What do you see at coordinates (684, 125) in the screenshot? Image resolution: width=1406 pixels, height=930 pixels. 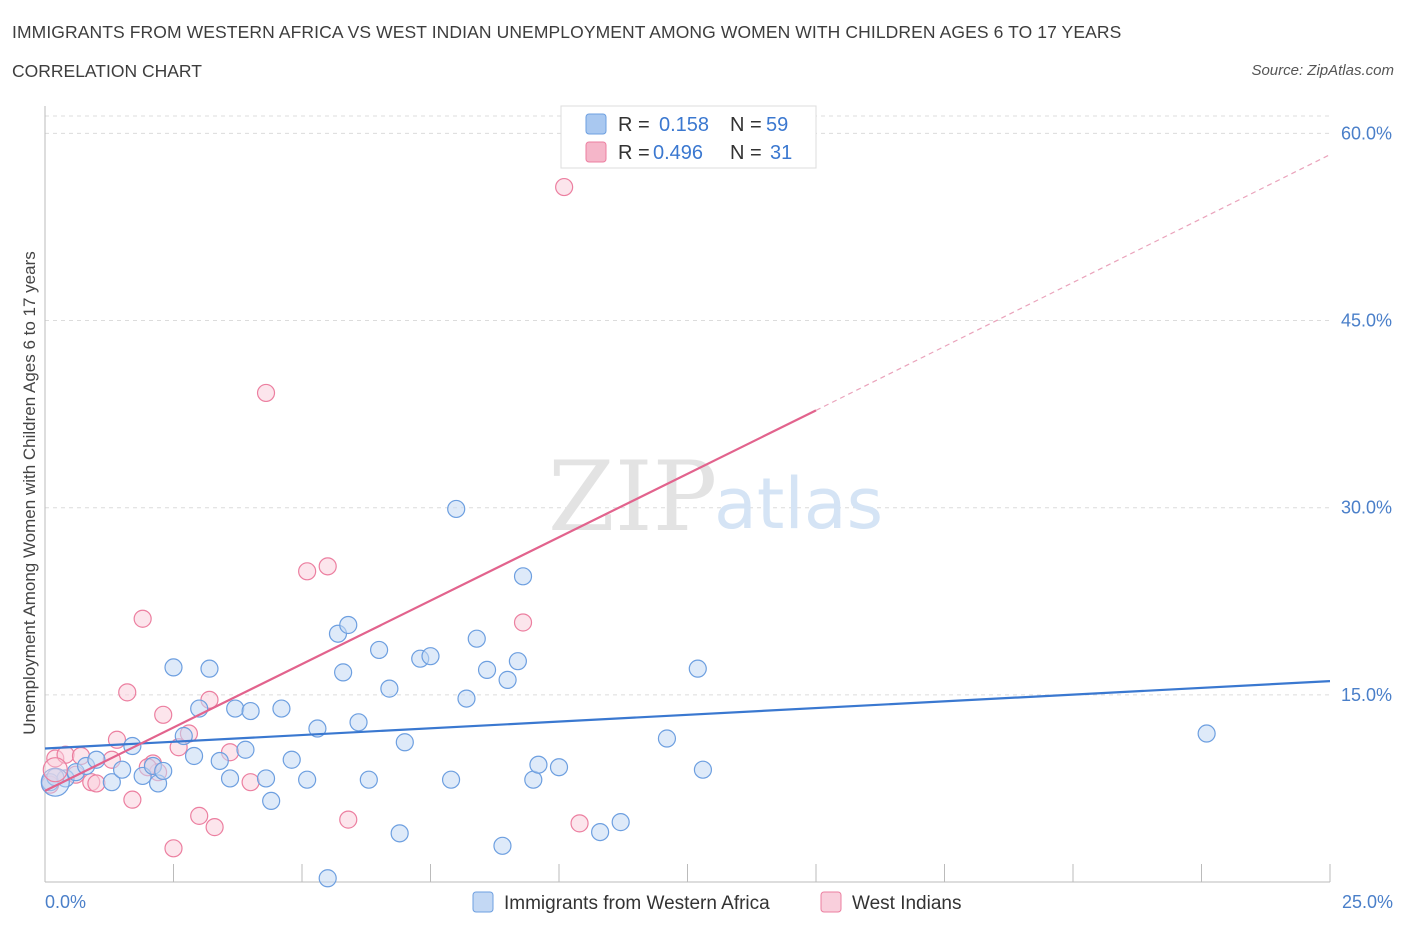 I see `legend-r-value-1: 0.158` at bounding box center [684, 125].